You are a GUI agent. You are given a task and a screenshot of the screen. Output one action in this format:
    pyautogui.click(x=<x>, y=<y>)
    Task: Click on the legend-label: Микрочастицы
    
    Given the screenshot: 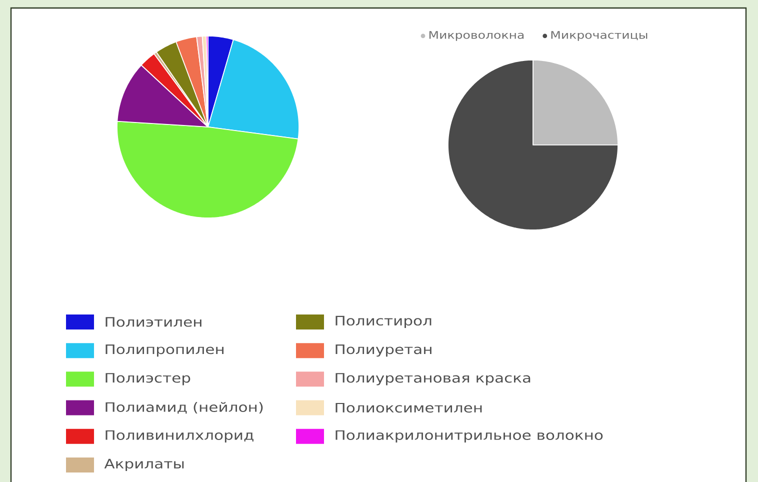 What is the action you would take?
    pyautogui.click(x=599, y=36)
    